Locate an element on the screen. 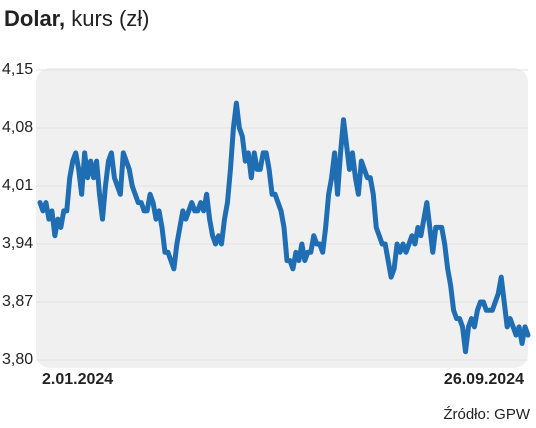  y-tick-label: 4,01 is located at coordinates (17, 185).